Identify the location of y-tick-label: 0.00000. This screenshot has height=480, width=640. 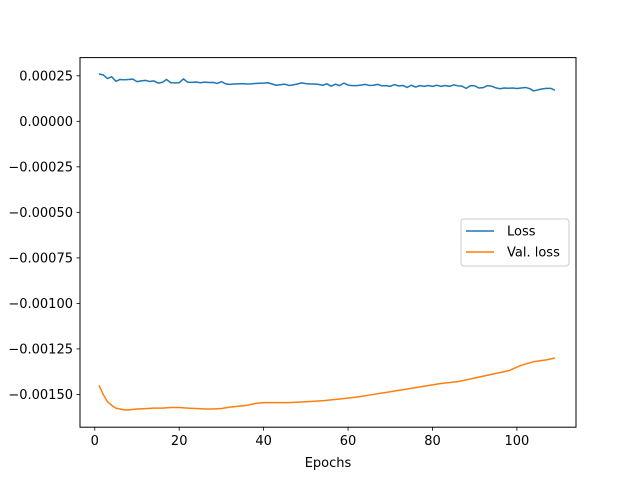
(46, 122).